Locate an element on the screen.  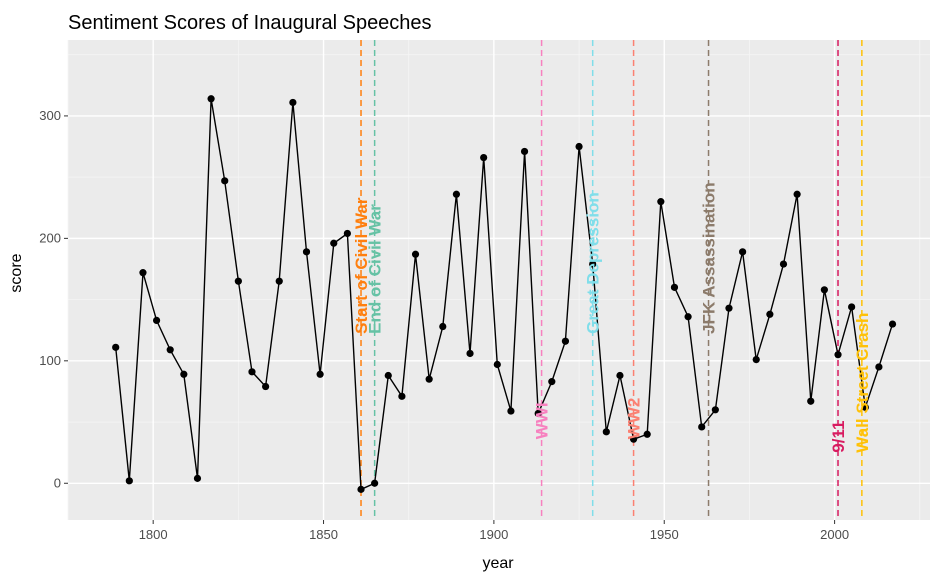
x-tick-label: 1900 is located at coordinates (493, 534).